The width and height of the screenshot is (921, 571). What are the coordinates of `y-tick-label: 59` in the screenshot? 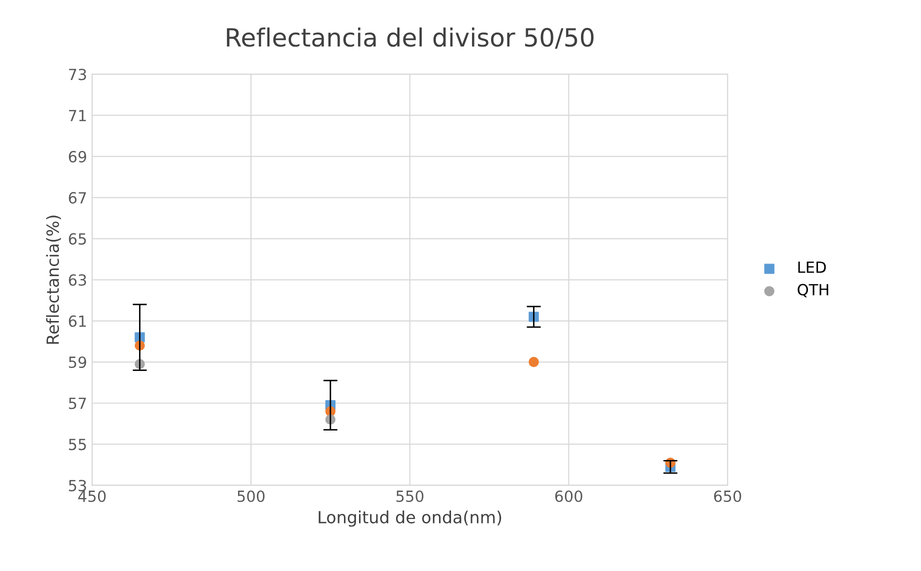 It's located at (77, 362).